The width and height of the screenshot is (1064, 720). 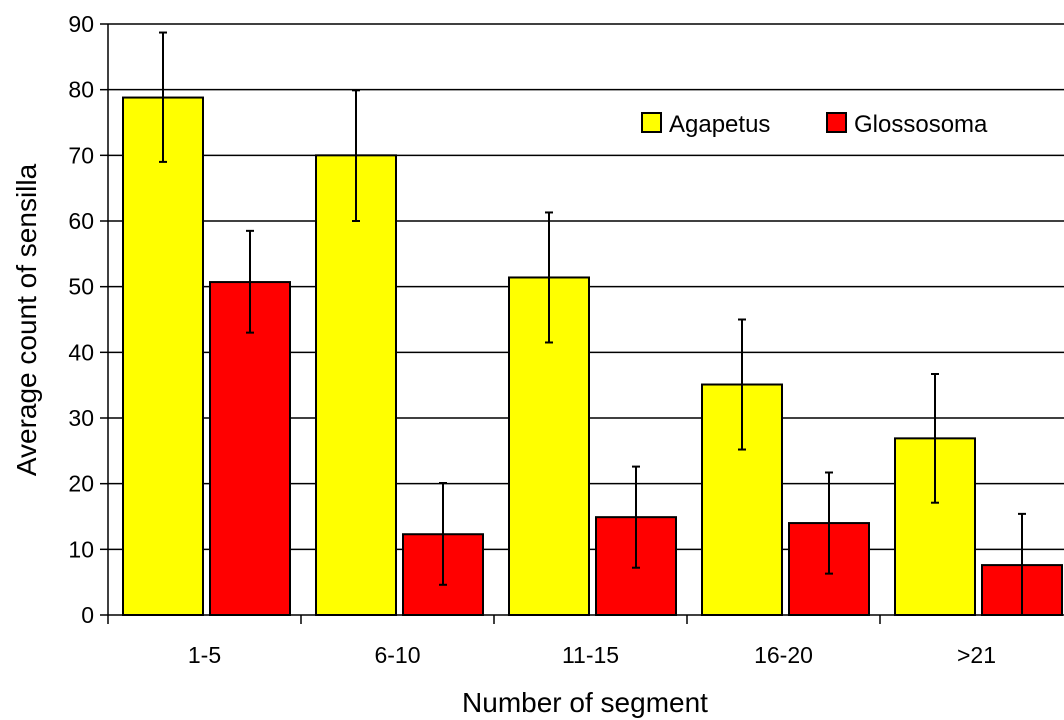 I want to click on y-tick-label: 90, so click(x=81, y=24).